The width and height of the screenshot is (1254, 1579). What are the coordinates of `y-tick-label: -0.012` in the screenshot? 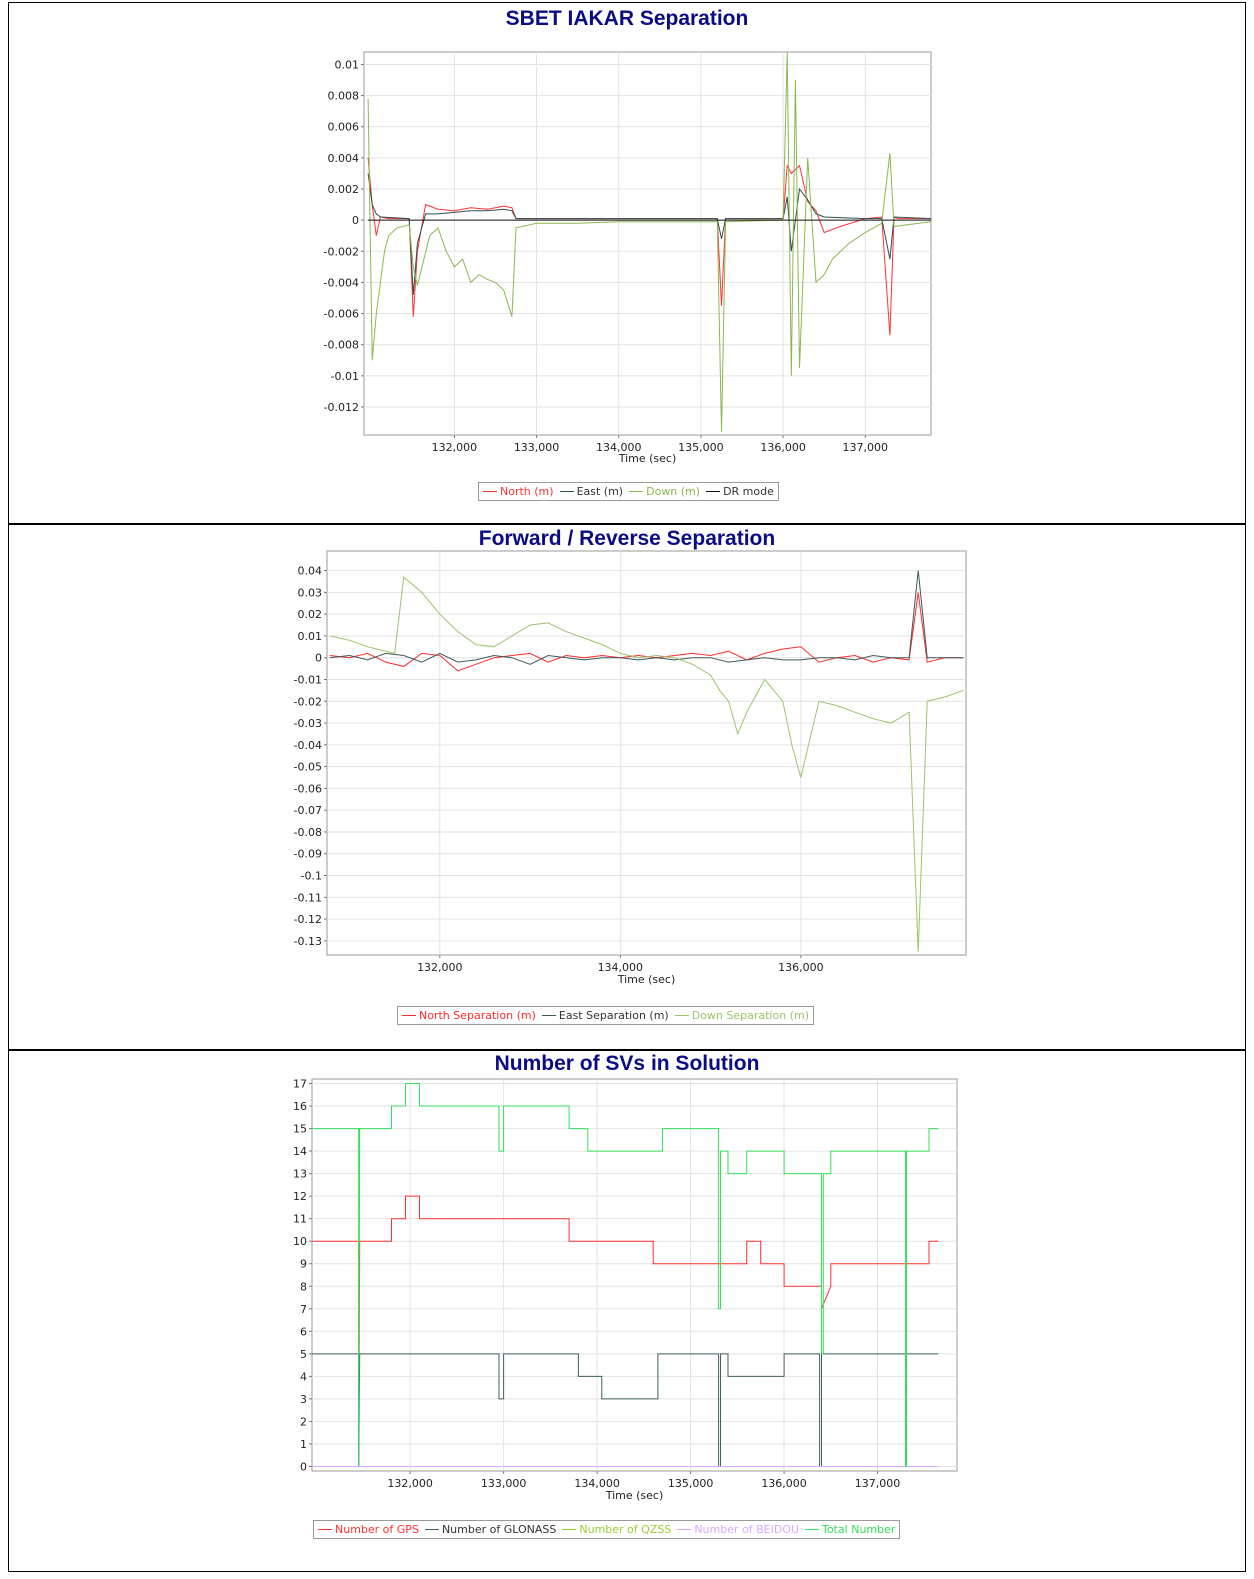 It's located at (341, 407).